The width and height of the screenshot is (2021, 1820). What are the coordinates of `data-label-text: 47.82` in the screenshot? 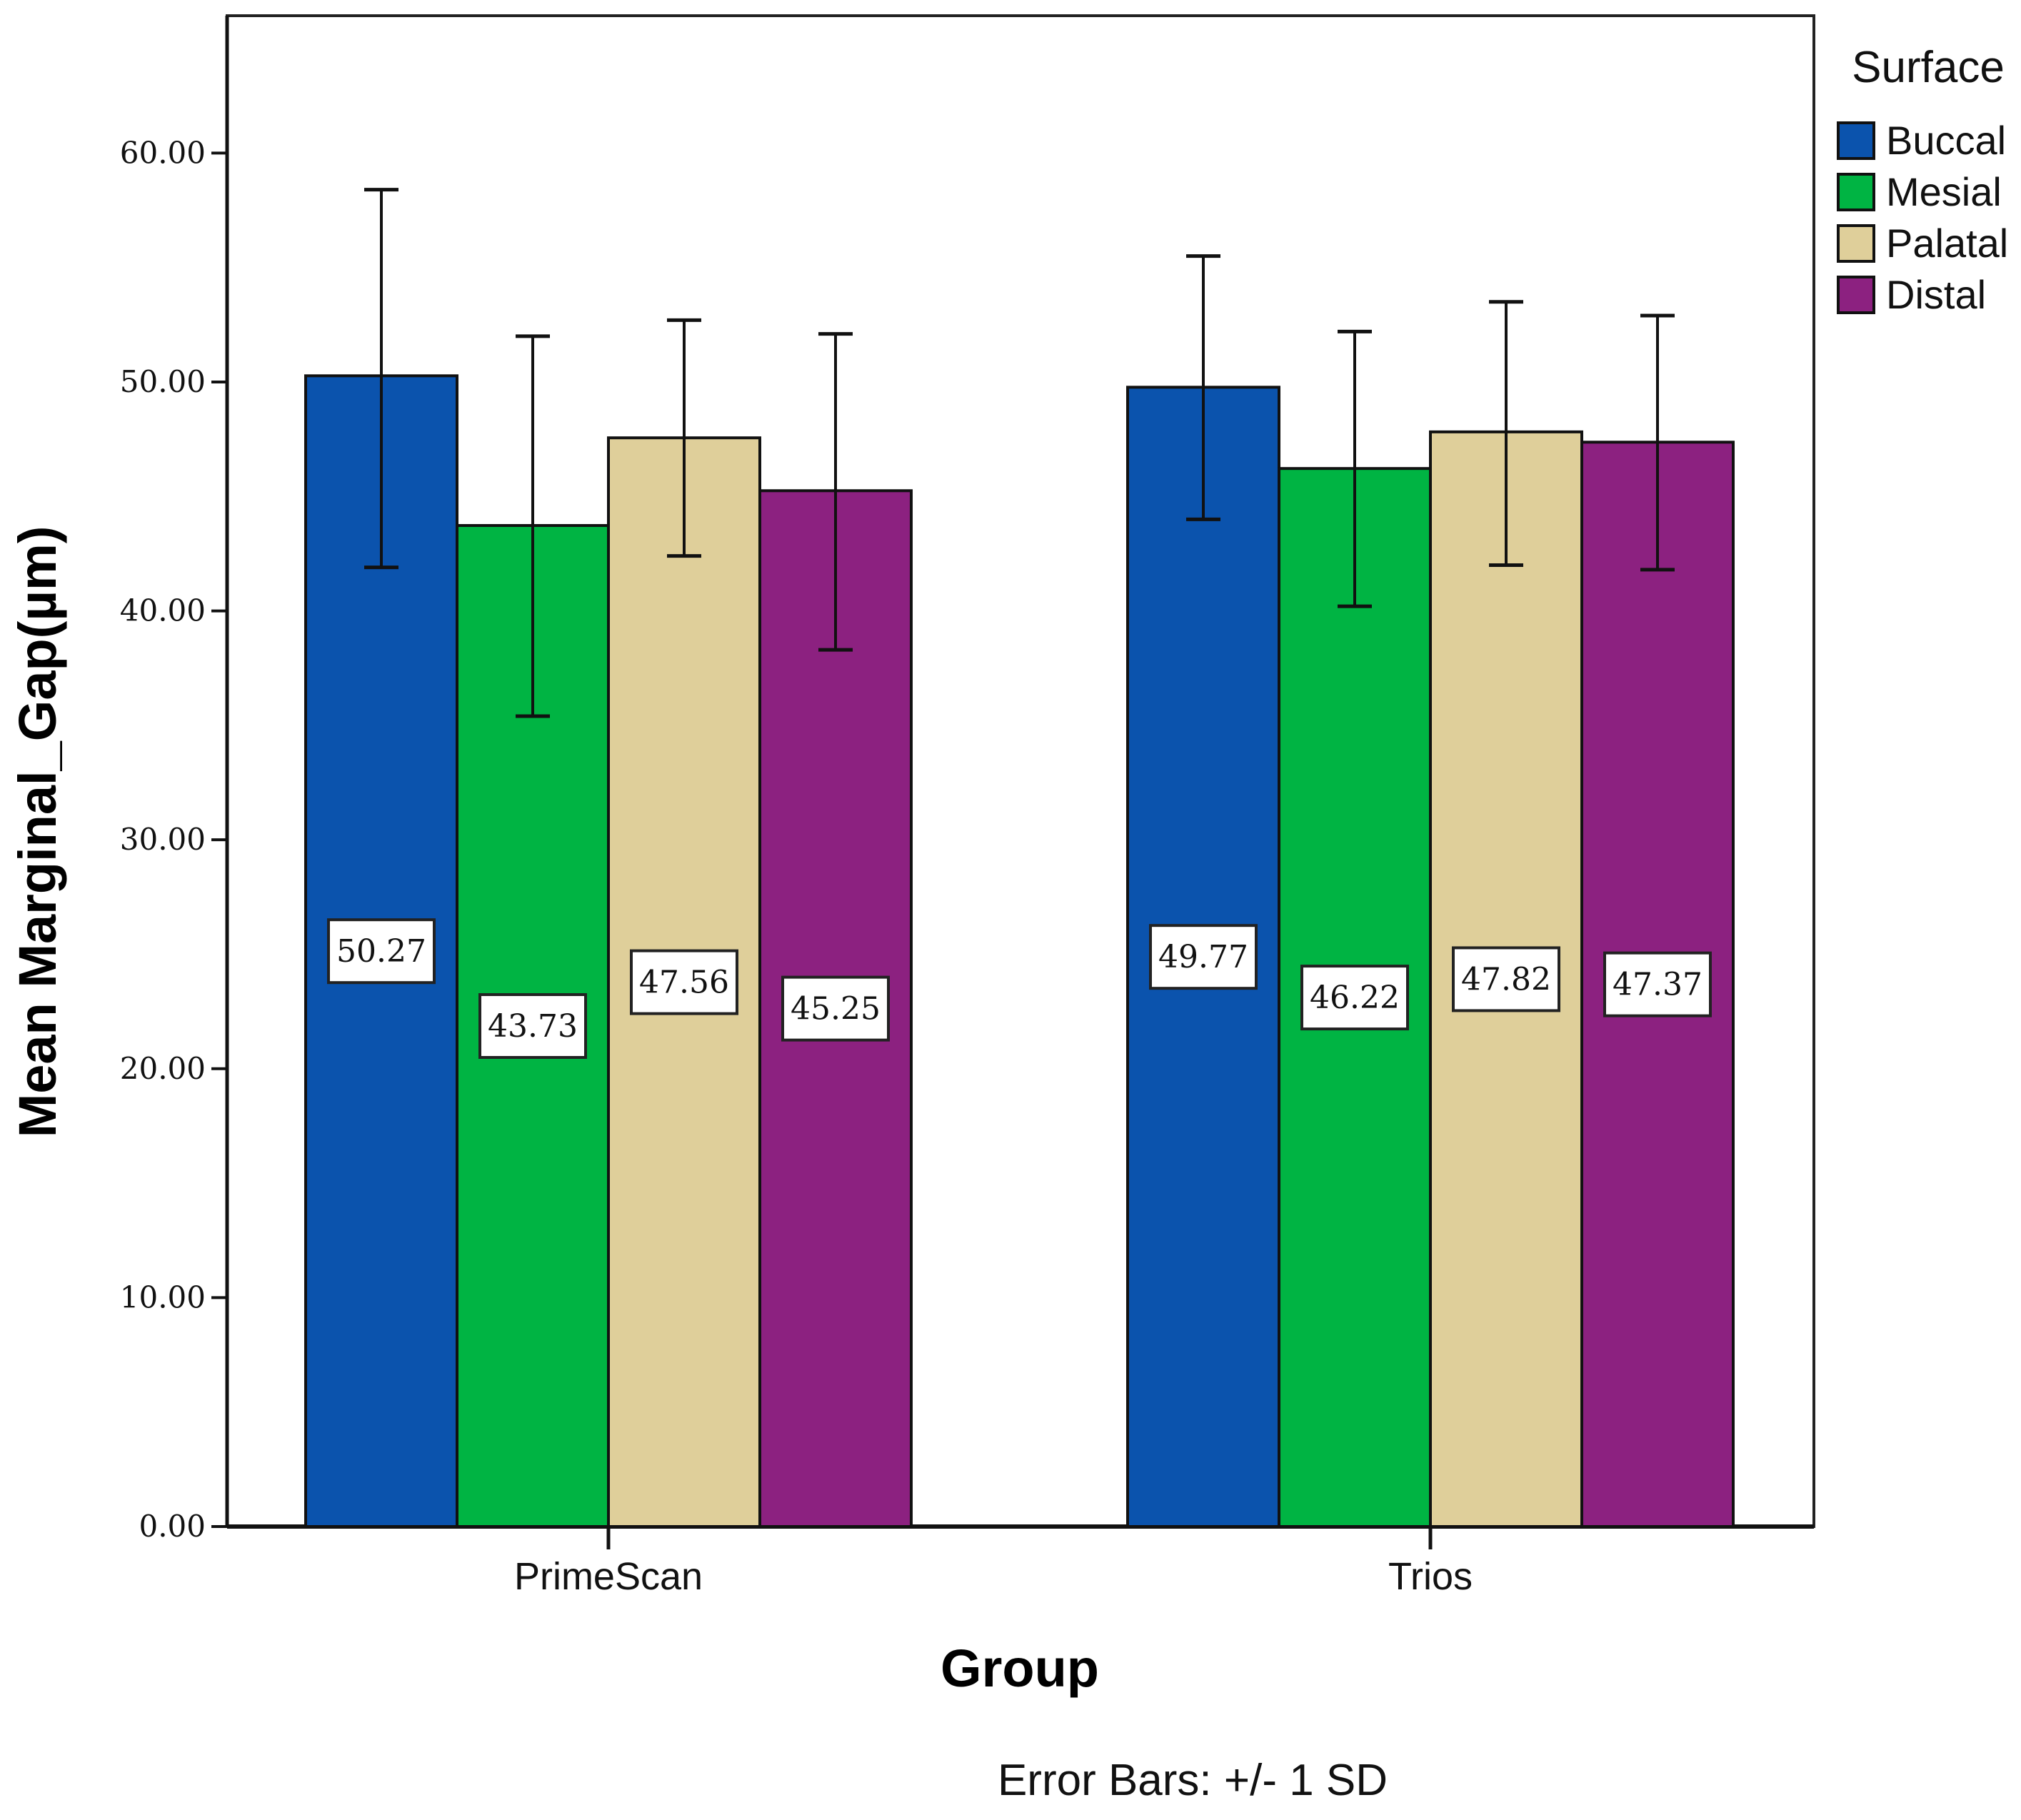 It's located at (1506, 979).